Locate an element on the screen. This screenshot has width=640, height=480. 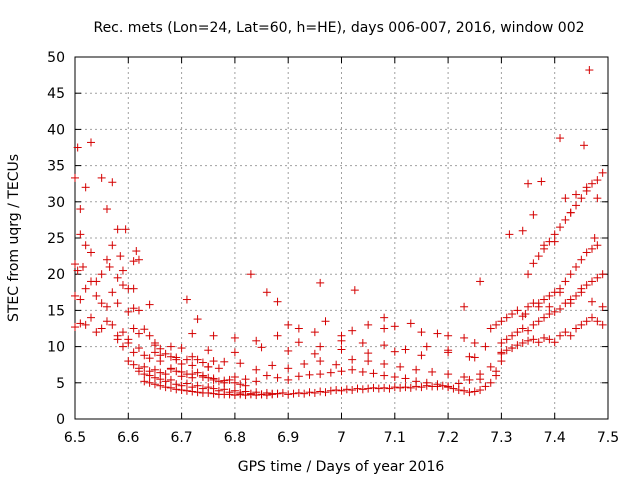
y-tick-label: 15 is located at coordinates (56, 311).